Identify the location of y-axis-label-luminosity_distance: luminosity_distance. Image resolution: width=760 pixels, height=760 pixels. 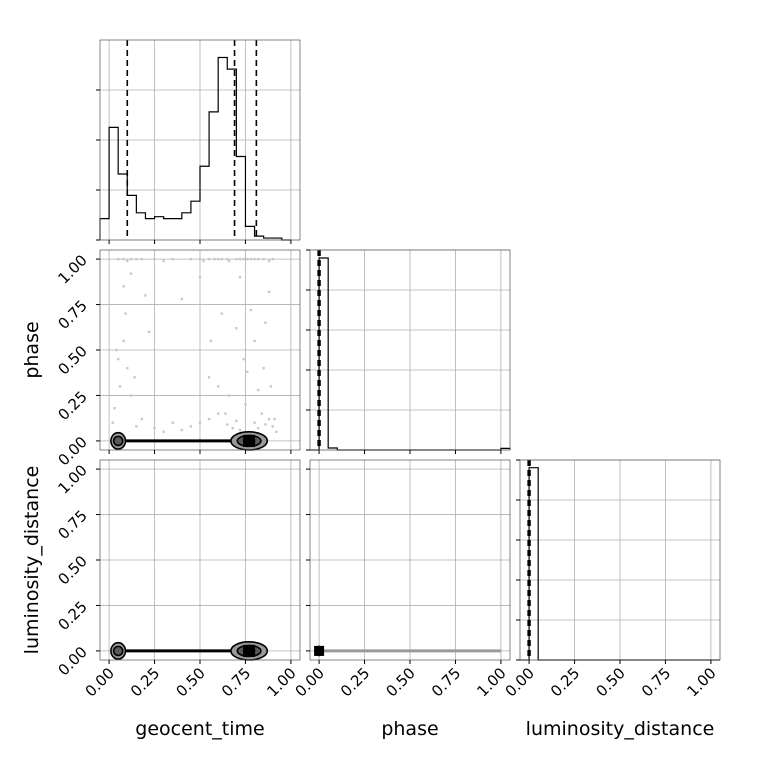
(32, 560).